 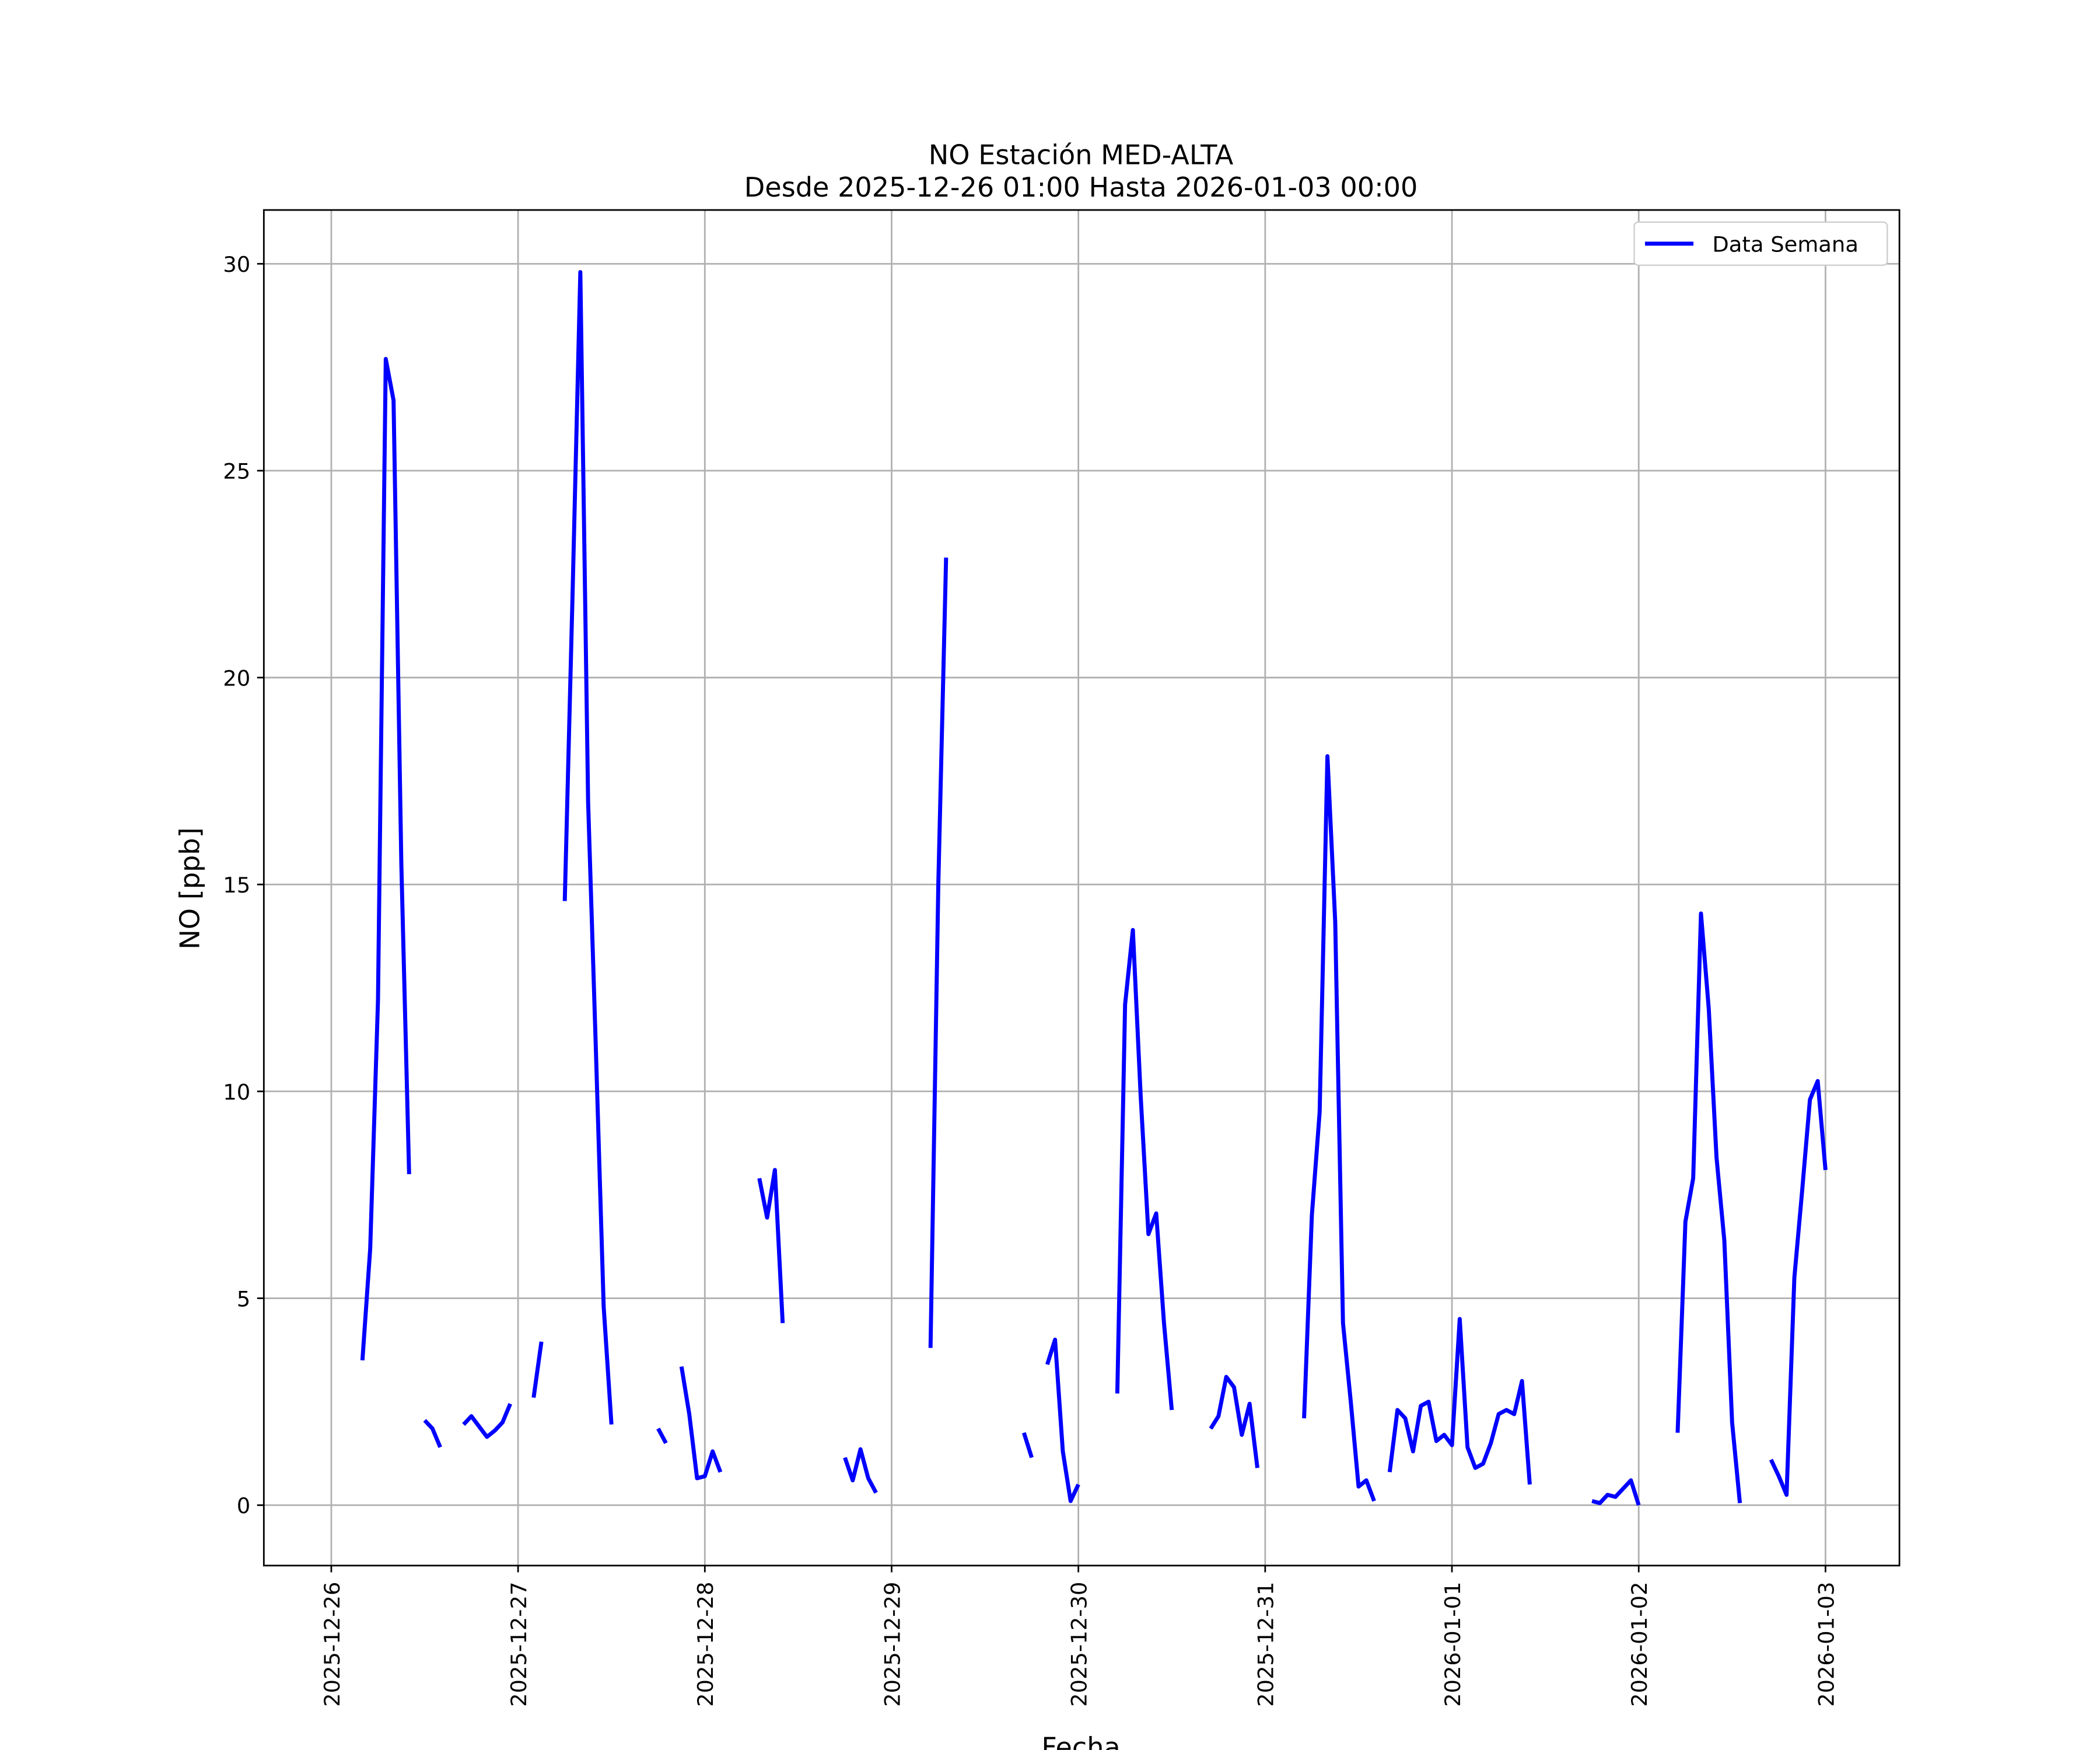 What do you see at coordinates (236, 1092) in the screenshot?
I see `y-tick-label: 10` at bounding box center [236, 1092].